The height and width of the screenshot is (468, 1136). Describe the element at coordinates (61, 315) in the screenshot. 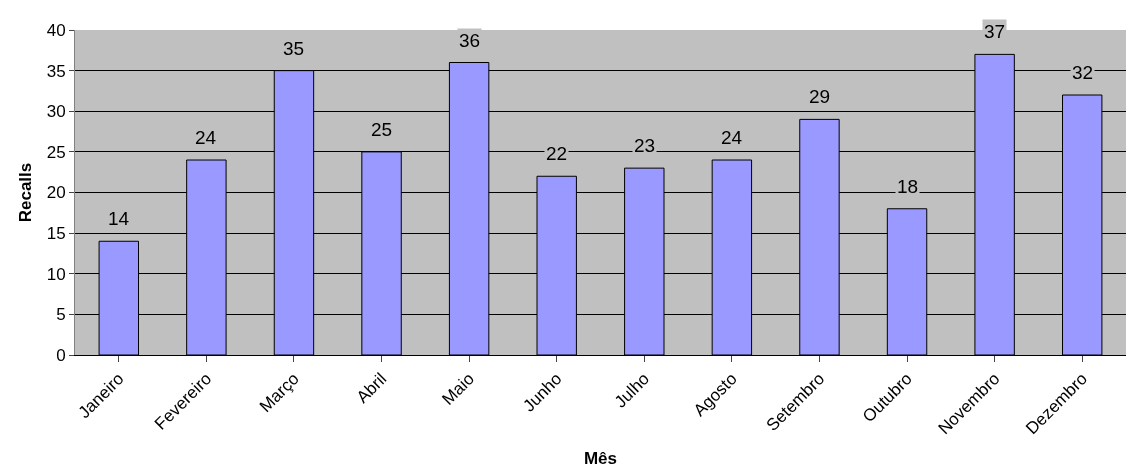

I see `y-tick-label: 5` at that location.